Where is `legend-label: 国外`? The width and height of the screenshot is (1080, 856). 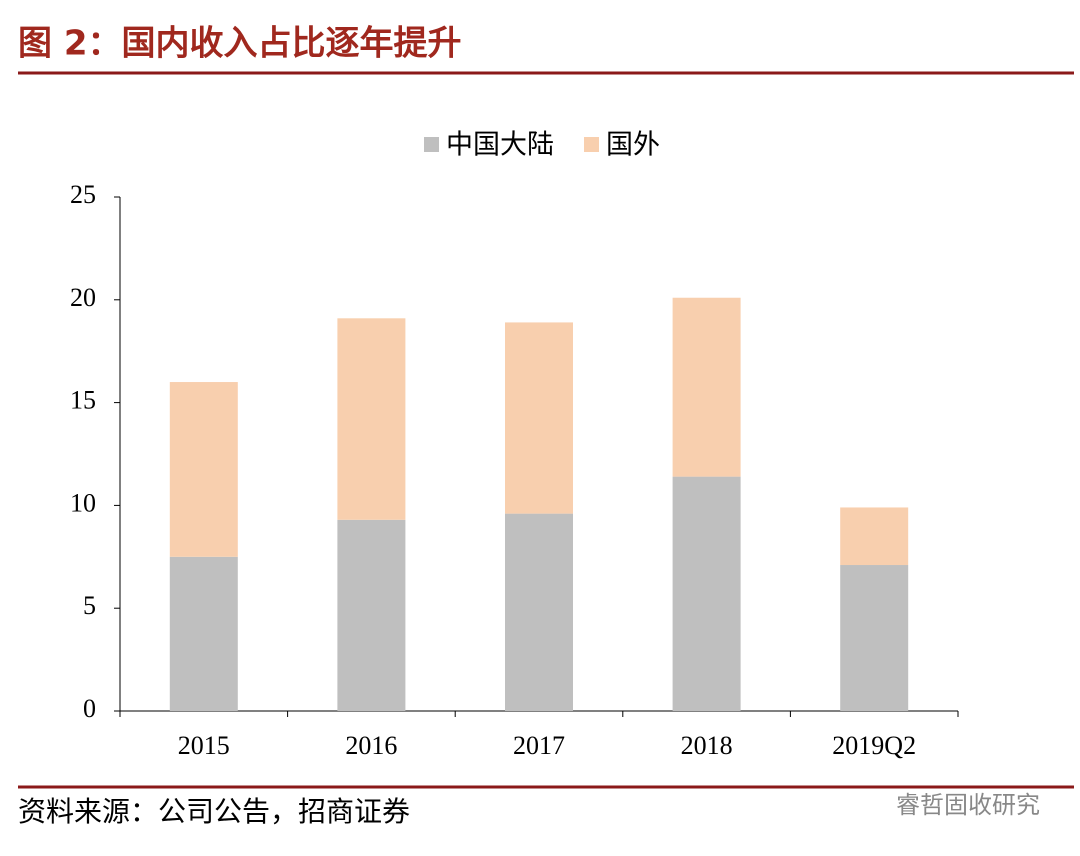 legend-label: 国外 is located at coordinates (633, 145).